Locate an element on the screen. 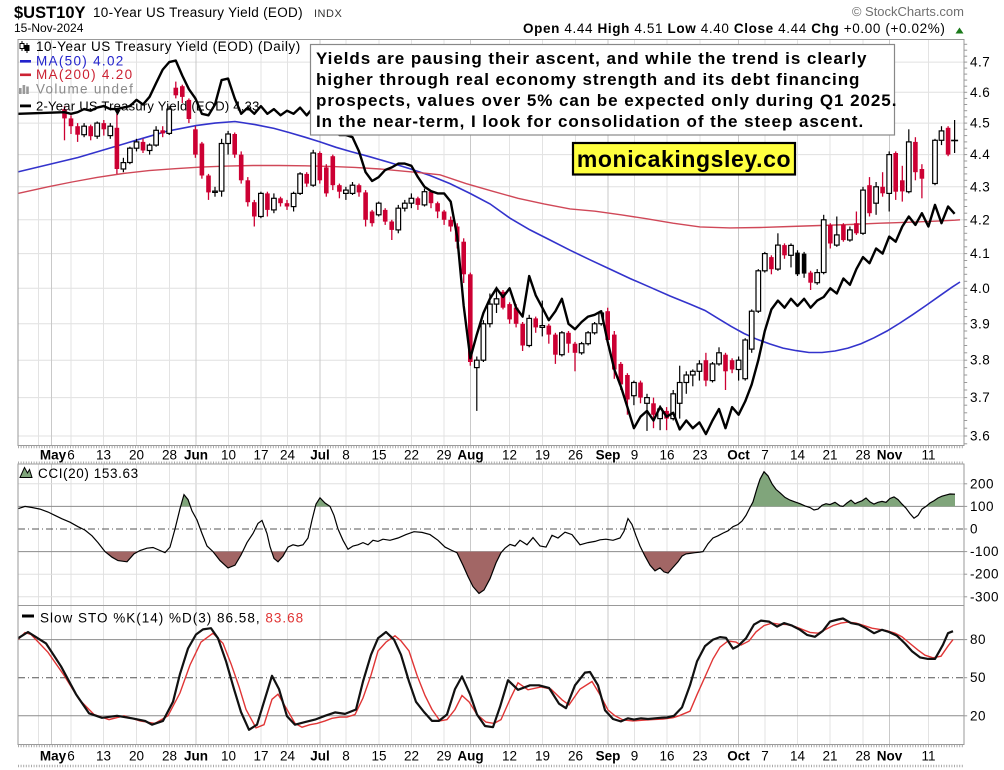  svg-text: 4.2 is located at coordinates (980, 219).